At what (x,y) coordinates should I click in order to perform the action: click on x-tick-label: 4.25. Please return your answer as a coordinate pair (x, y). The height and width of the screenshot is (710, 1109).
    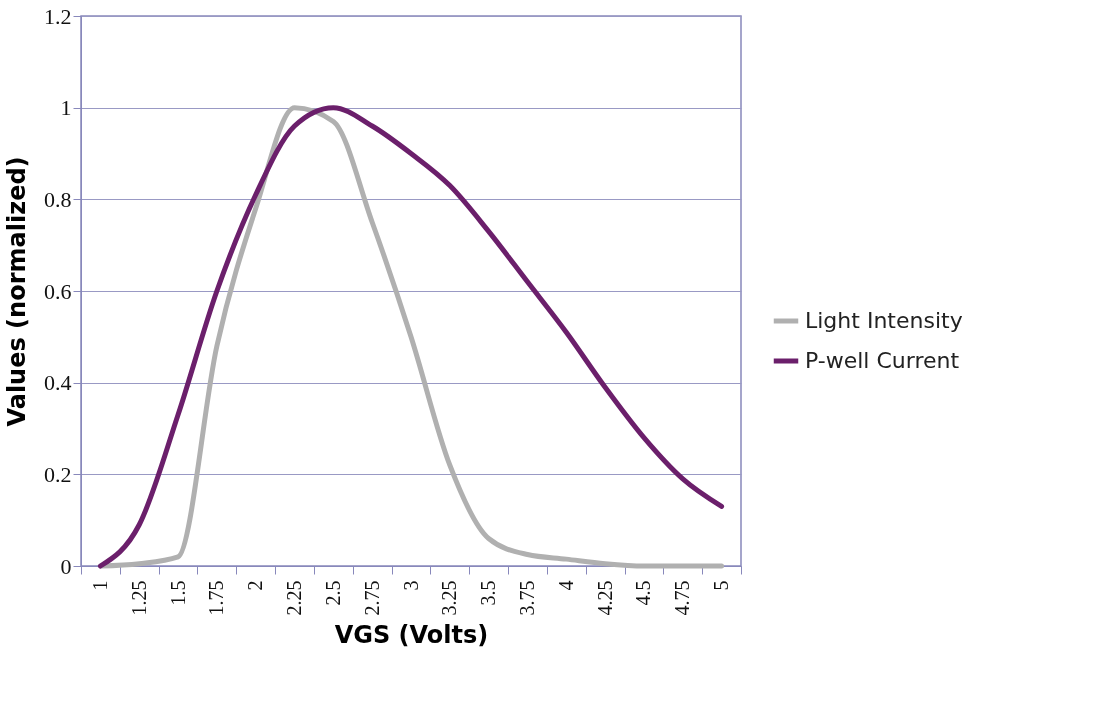
    Looking at the image, I should click on (604, 598).